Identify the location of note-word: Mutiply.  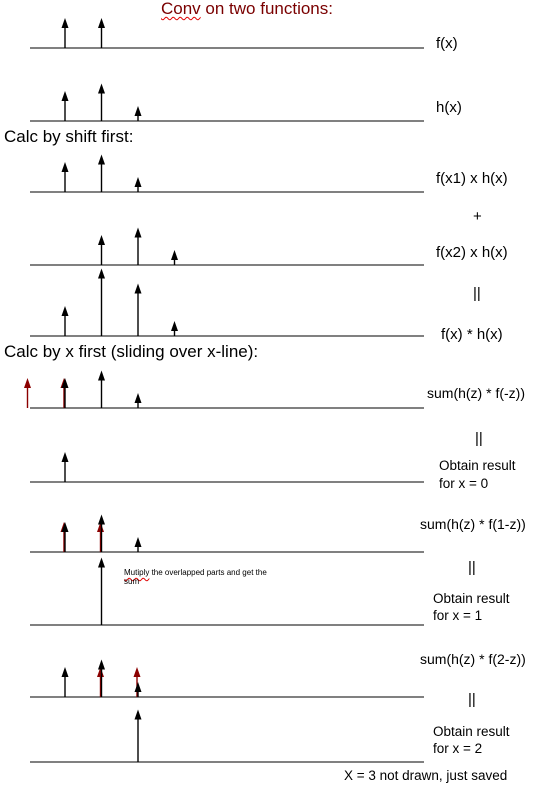
(137, 572).